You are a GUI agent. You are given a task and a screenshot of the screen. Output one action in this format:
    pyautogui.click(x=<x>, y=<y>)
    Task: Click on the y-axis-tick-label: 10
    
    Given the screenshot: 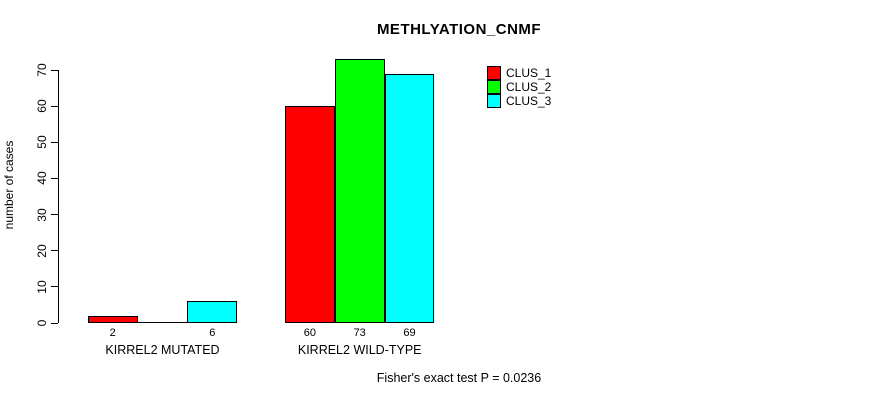 What is the action you would take?
    pyautogui.click(x=42, y=287)
    